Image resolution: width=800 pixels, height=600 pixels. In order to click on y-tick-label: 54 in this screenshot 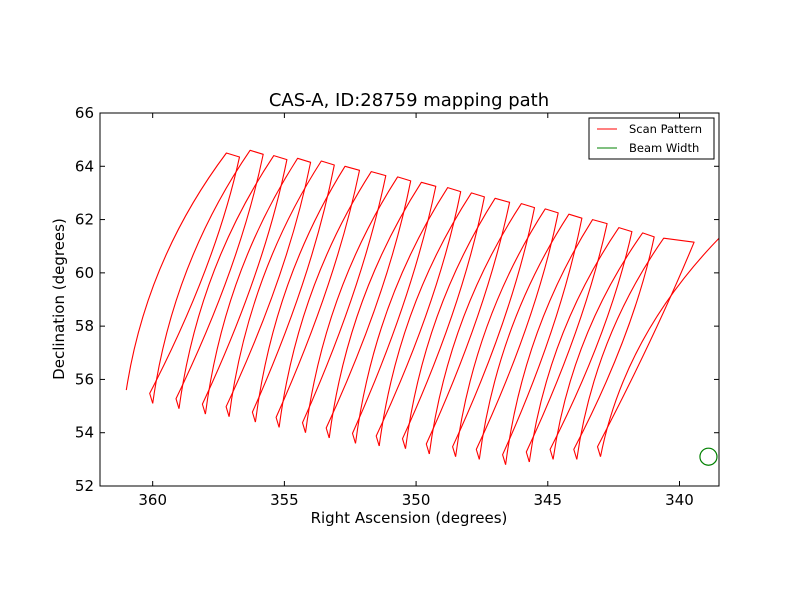, I will do `click(84, 433)`.